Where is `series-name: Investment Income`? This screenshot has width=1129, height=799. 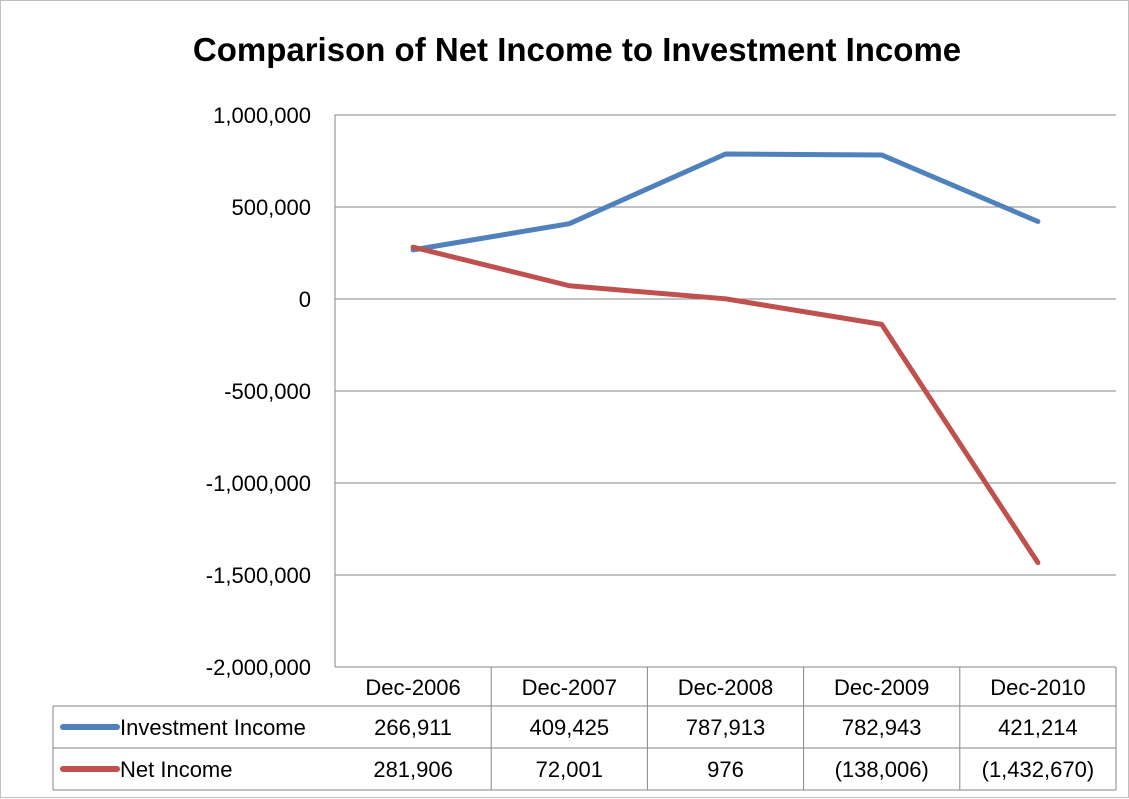 series-name: Investment Income is located at coordinates (213, 727).